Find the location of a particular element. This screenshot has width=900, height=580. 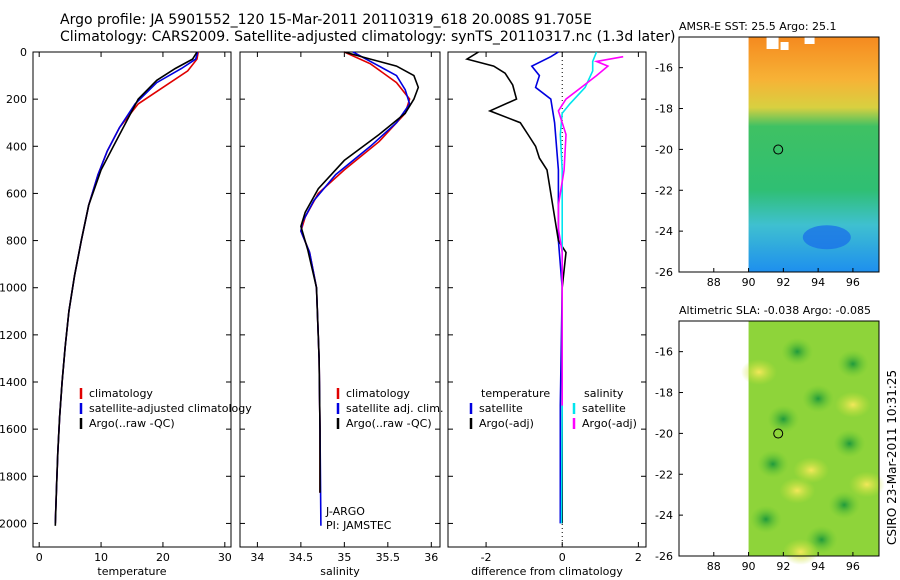

x-tick-label: 34.5 is located at coordinates (301, 557).